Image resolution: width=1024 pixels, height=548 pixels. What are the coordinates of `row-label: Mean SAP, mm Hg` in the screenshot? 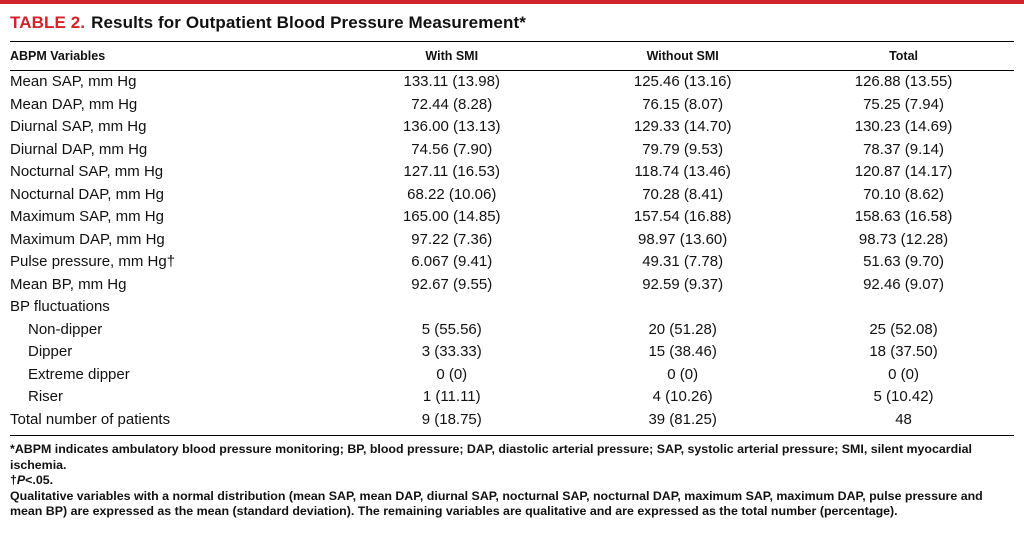 It's located at (73, 81).